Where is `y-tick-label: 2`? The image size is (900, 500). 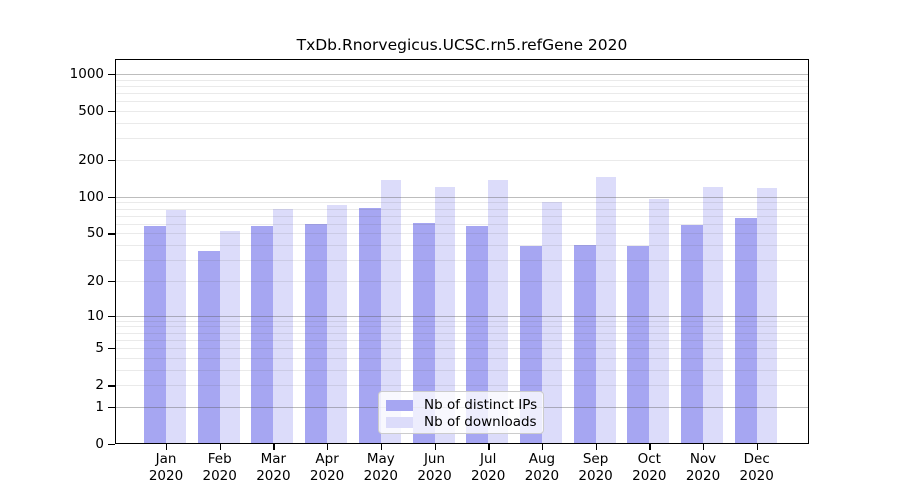
y-tick-label: 2 is located at coordinates (99, 385).